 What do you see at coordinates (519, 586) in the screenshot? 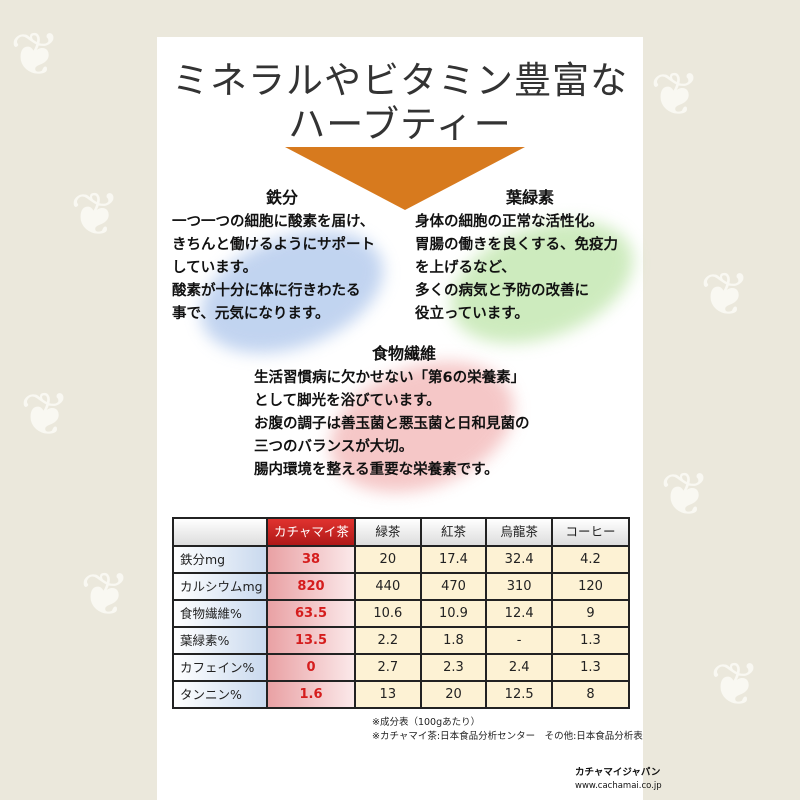
I see `table-cell: 310` at bounding box center [519, 586].